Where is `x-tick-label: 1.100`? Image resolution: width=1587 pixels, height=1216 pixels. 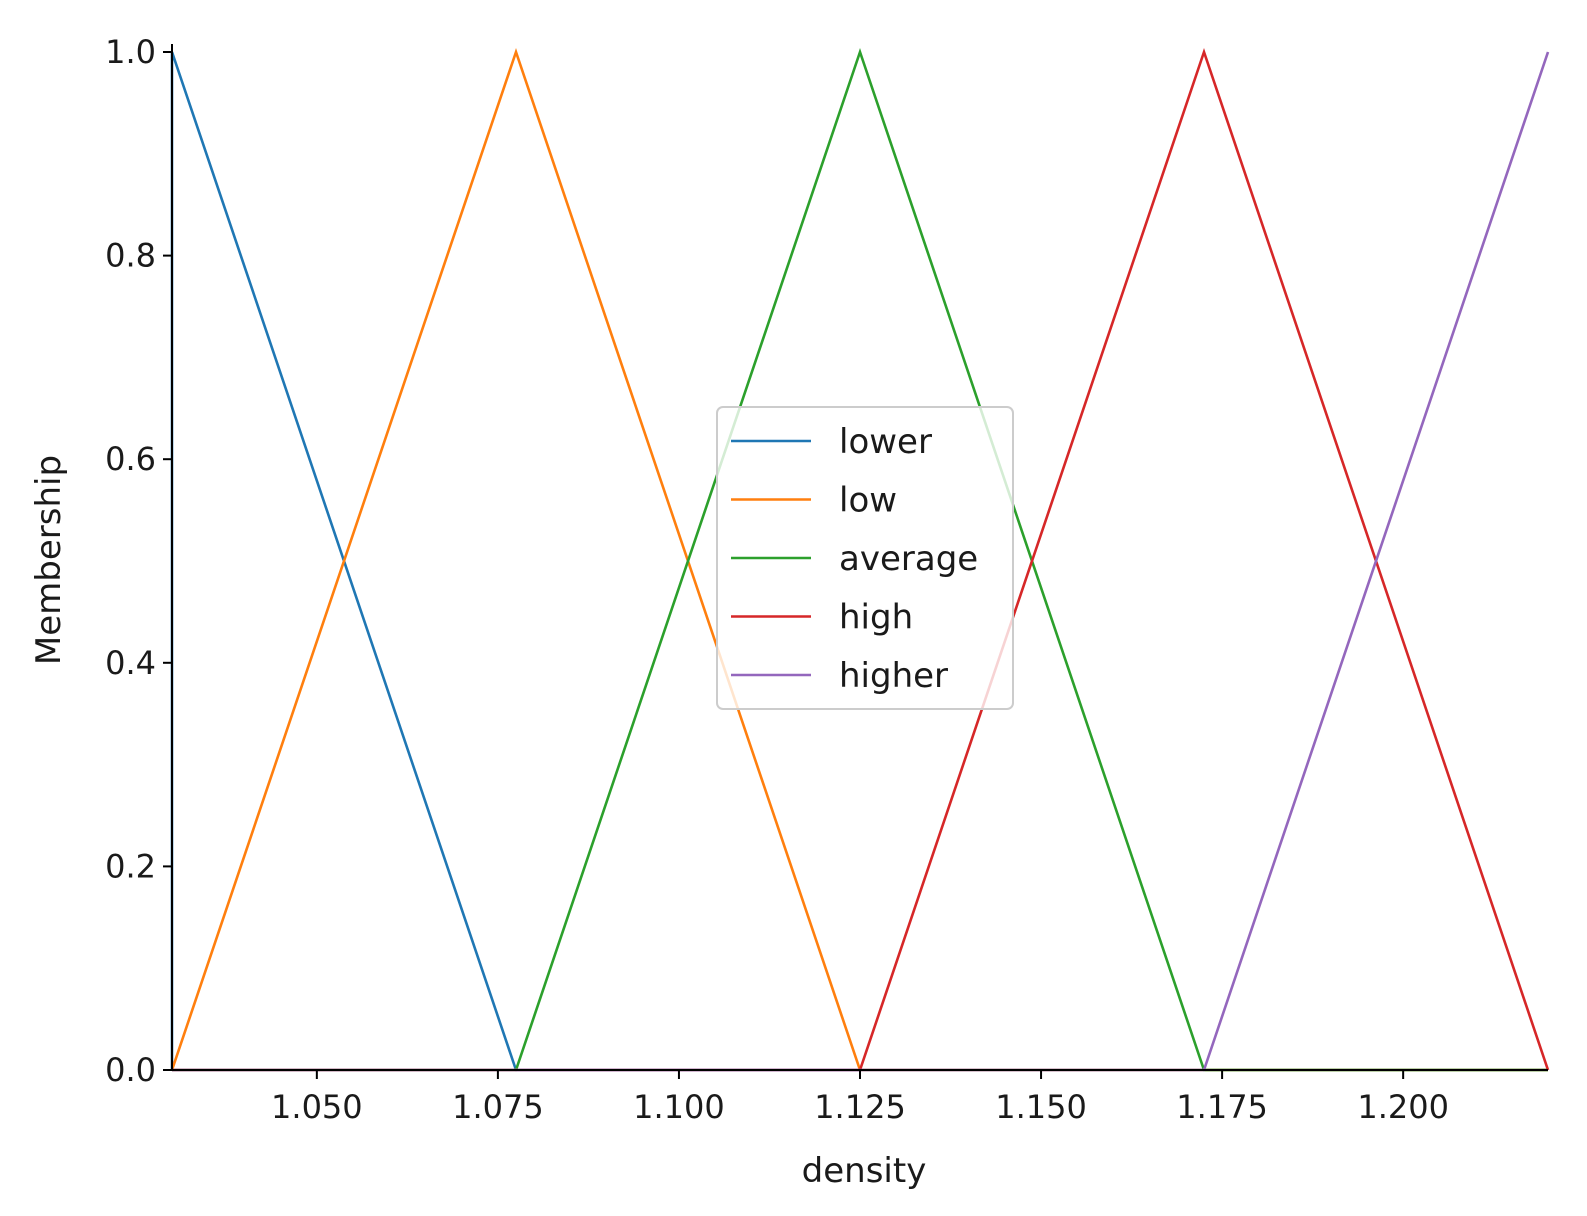 x-tick-label: 1.100 is located at coordinates (679, 1107).